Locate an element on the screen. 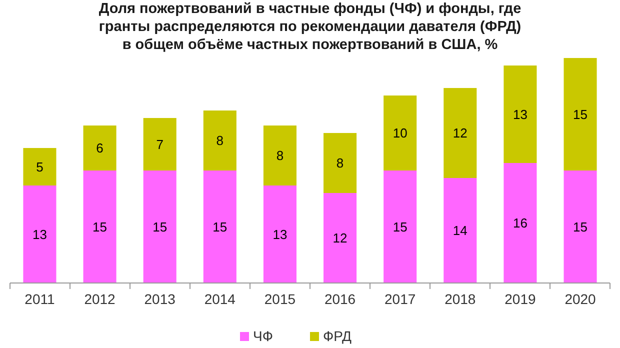 This screenshot has height=348, width=620. data-label: 7 is located at coordinates (160, 144).